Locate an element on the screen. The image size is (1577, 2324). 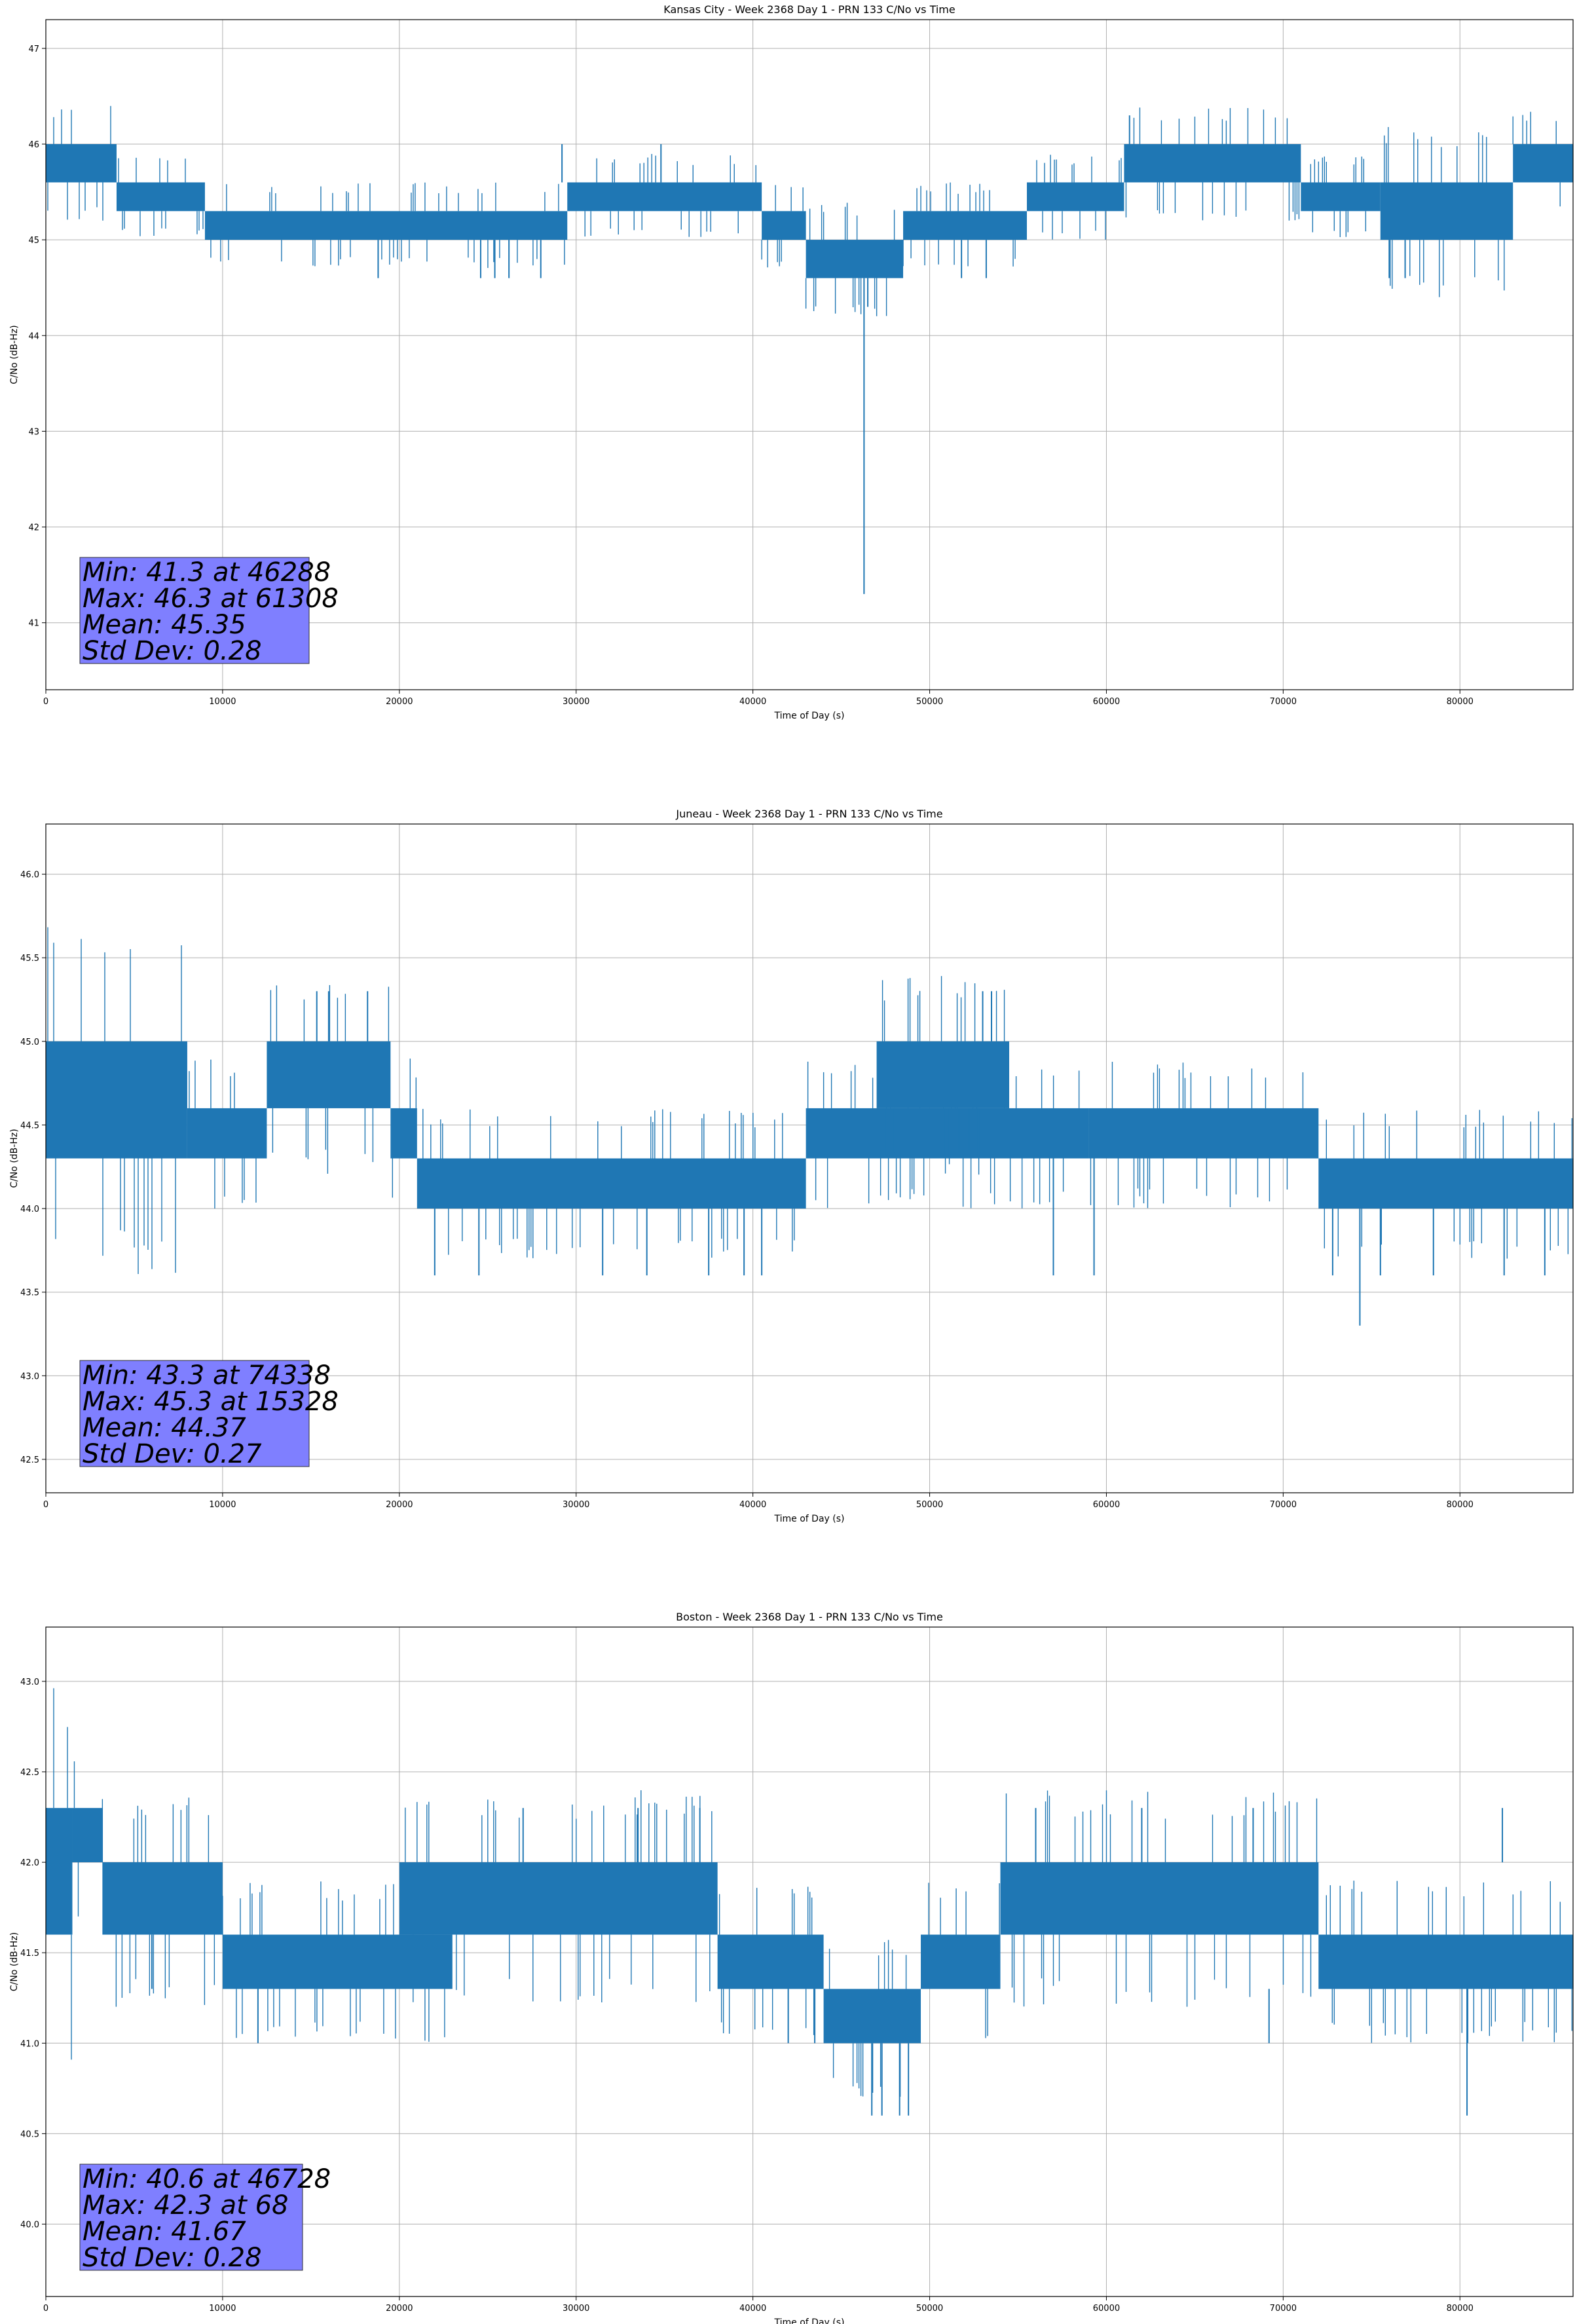
y-tick-label: 41 is located at coordinates (33, 624).